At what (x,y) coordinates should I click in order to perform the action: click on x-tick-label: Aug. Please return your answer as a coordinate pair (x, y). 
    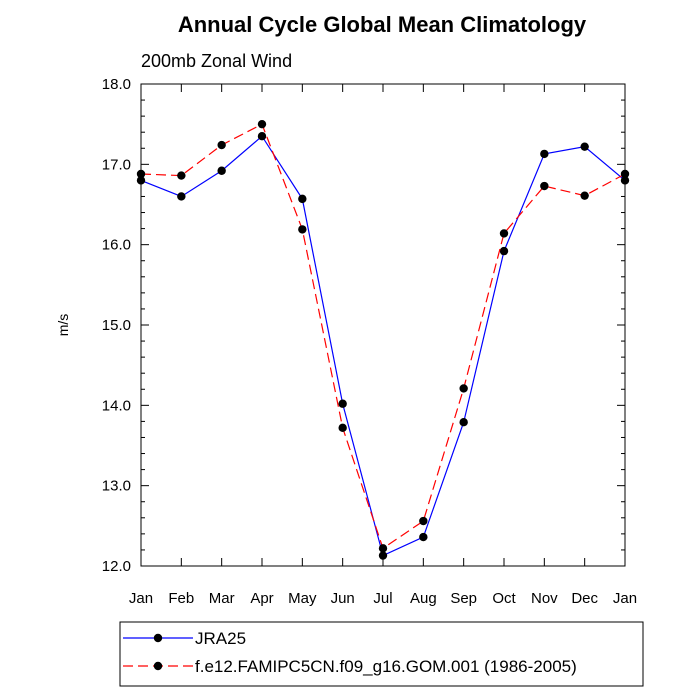
    Looking at the image, I should click on (423, 598).